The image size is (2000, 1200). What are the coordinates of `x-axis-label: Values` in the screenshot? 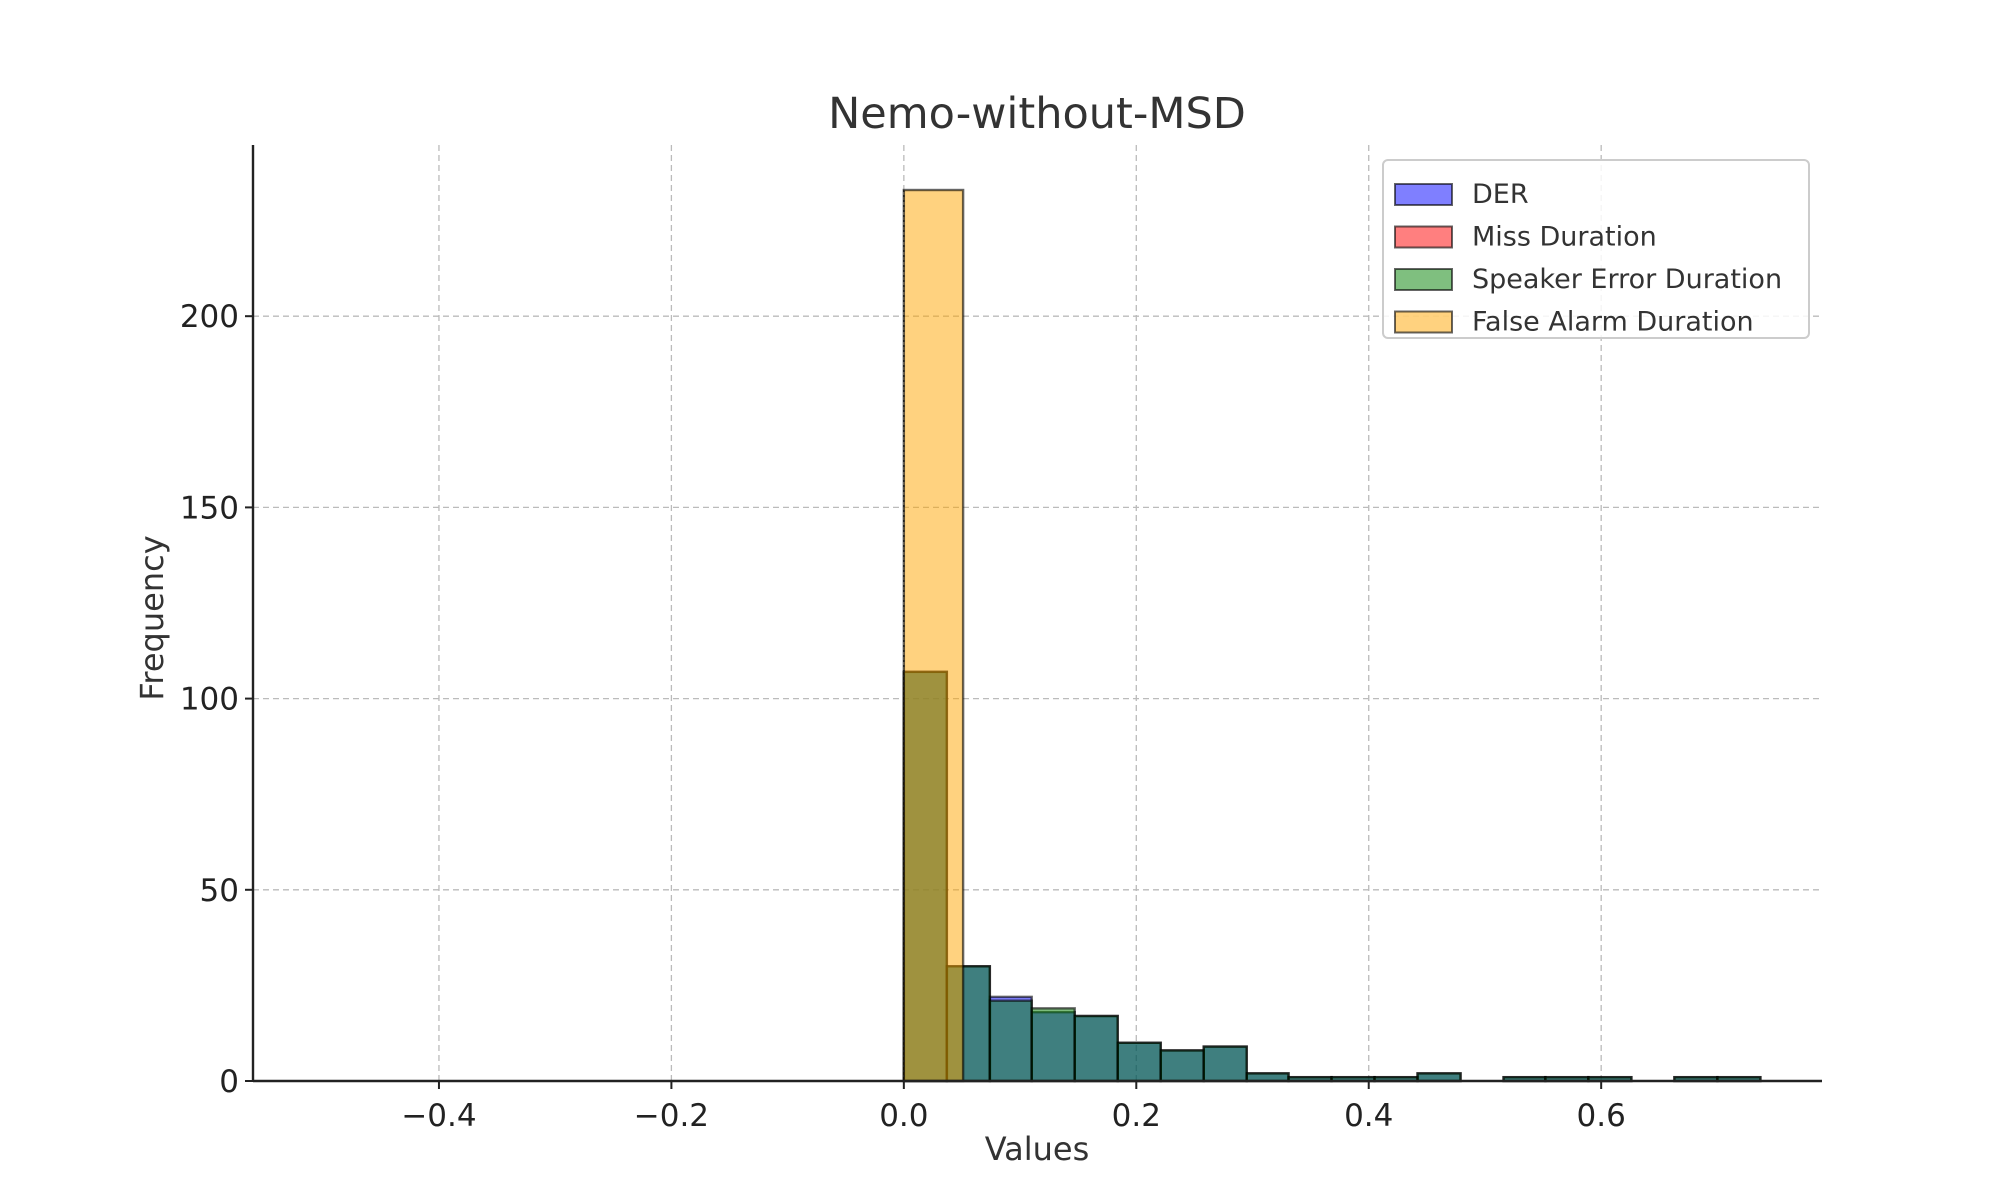 It's located at (1037, 1149).